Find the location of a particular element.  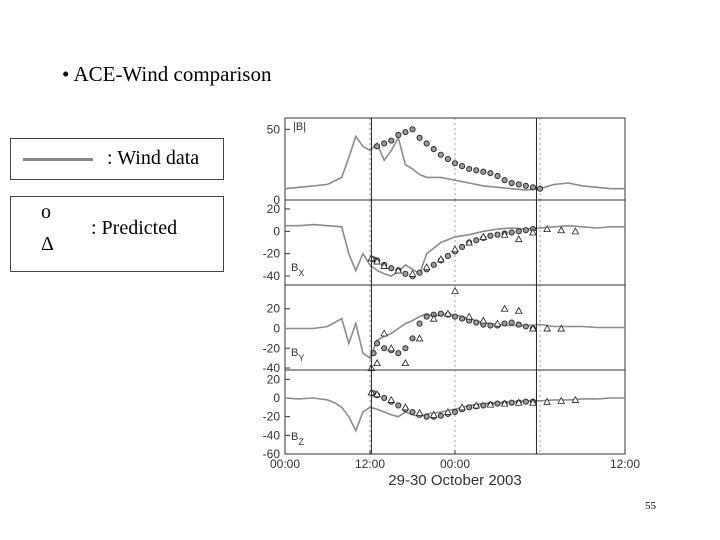

legend-wind-label: : Wind data is located at coordinates (153, 158).